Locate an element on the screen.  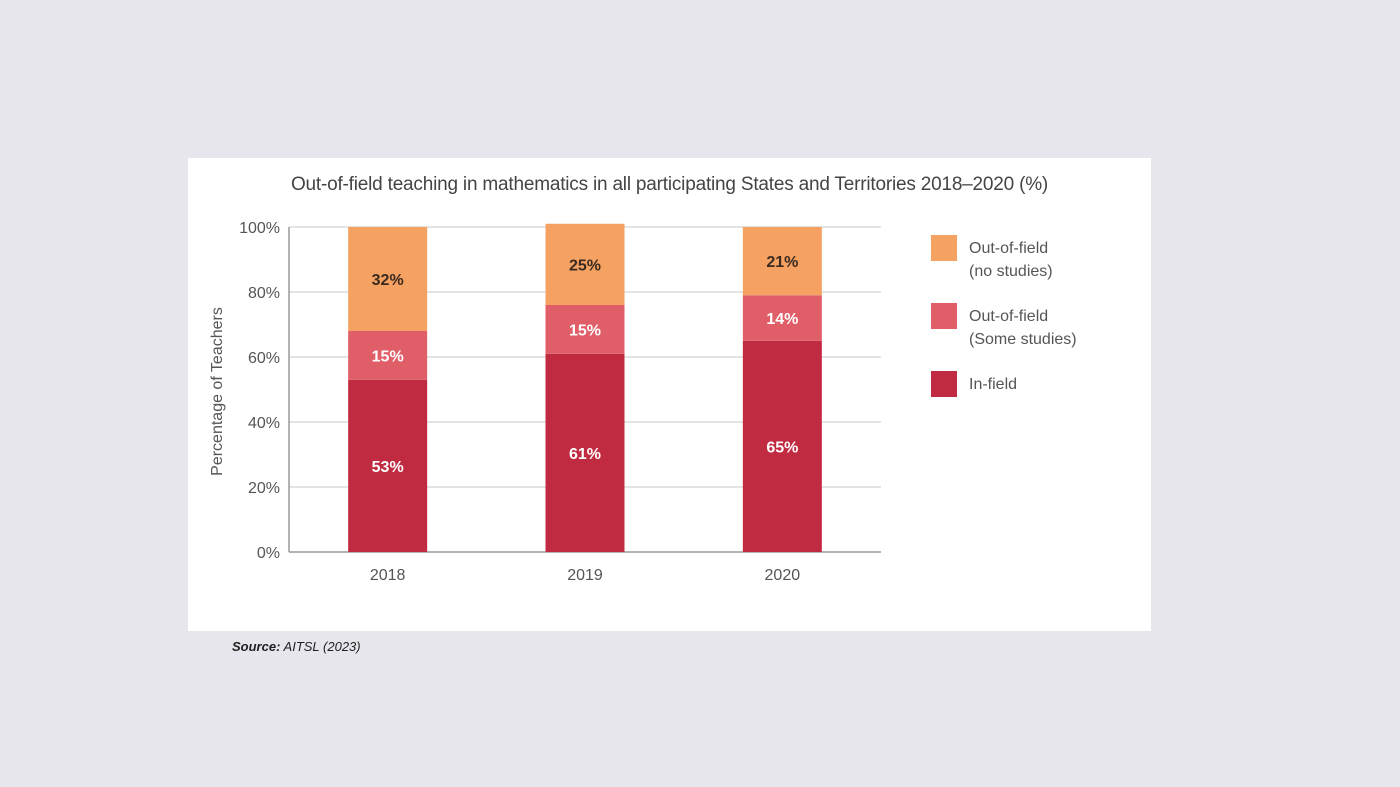
legend-label: (Some studies) is located at coordinates (1023, 339).